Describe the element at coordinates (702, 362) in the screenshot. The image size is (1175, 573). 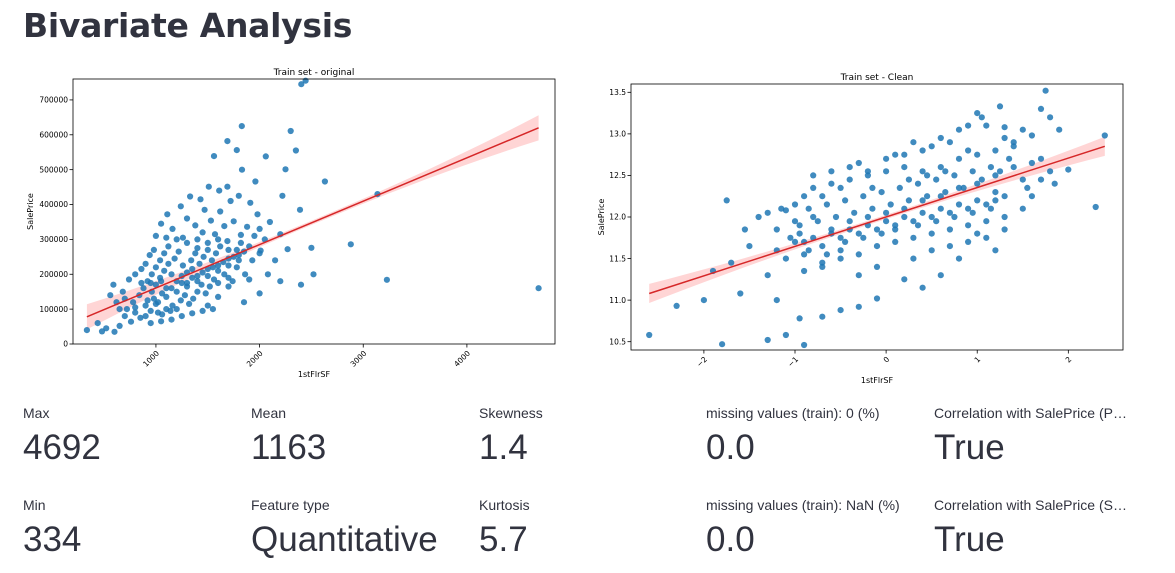
I see `x-tick-label: −2` at that location.